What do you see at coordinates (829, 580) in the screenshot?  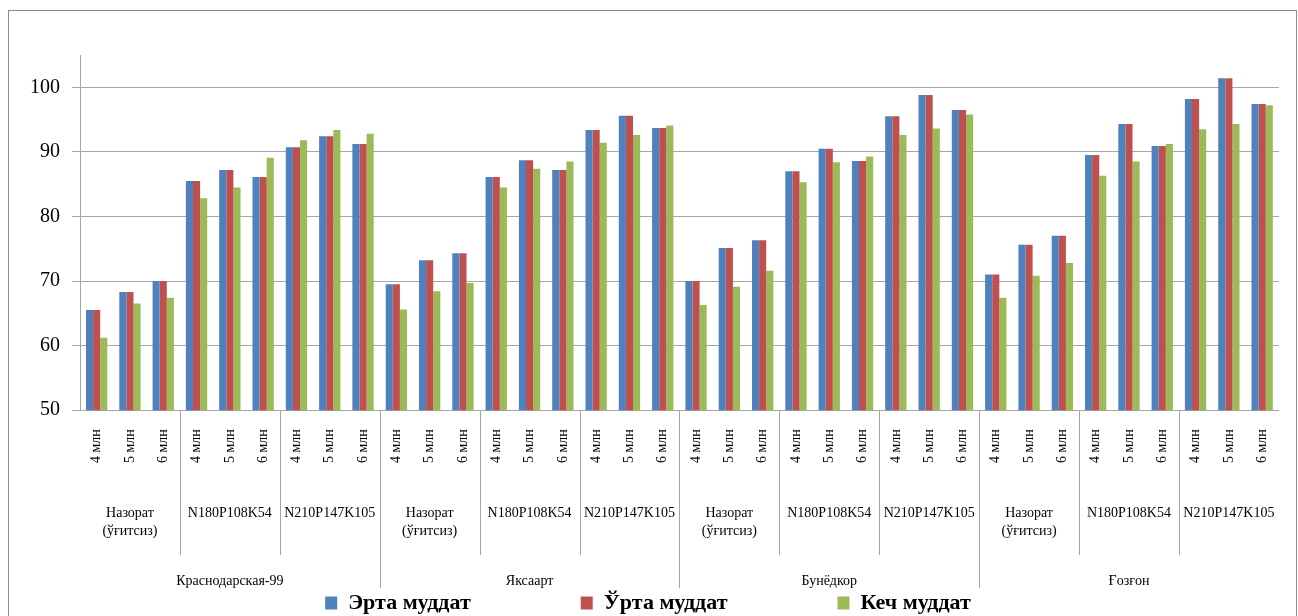 I see `text: Бунёдкор` at bounding box center [829, 580].